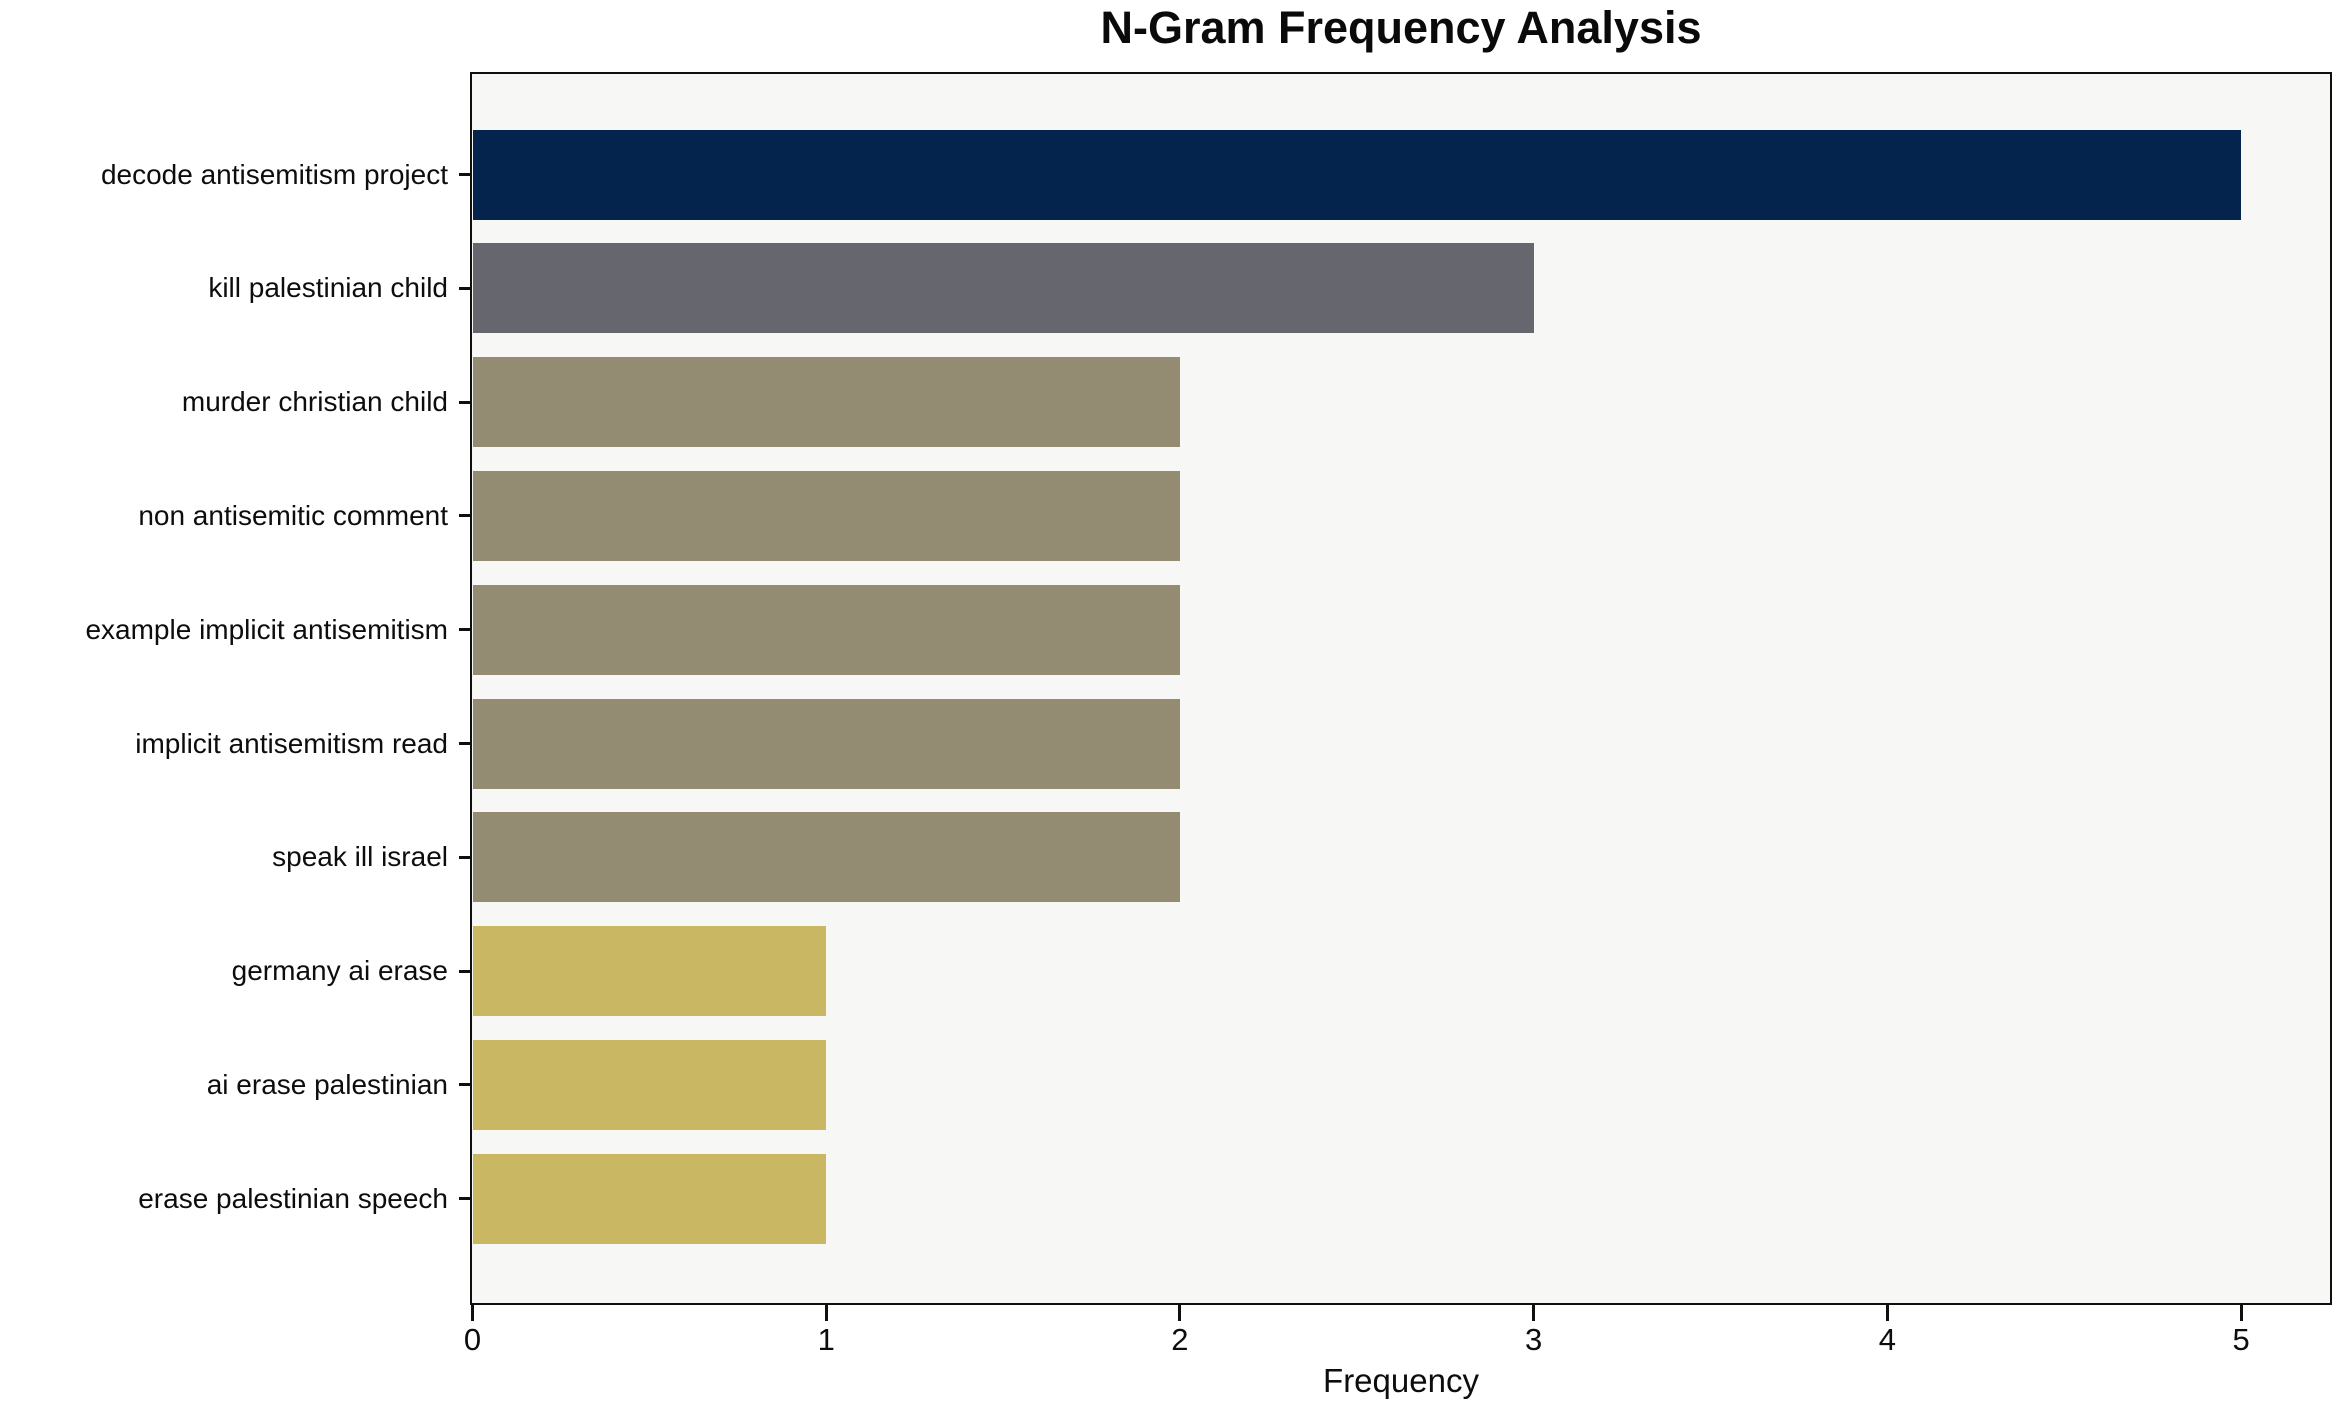 The width and height of the screenshot is (2351, 1414). I want to click on y-tick-label: ai erase palestinian, so click(327, 1084).